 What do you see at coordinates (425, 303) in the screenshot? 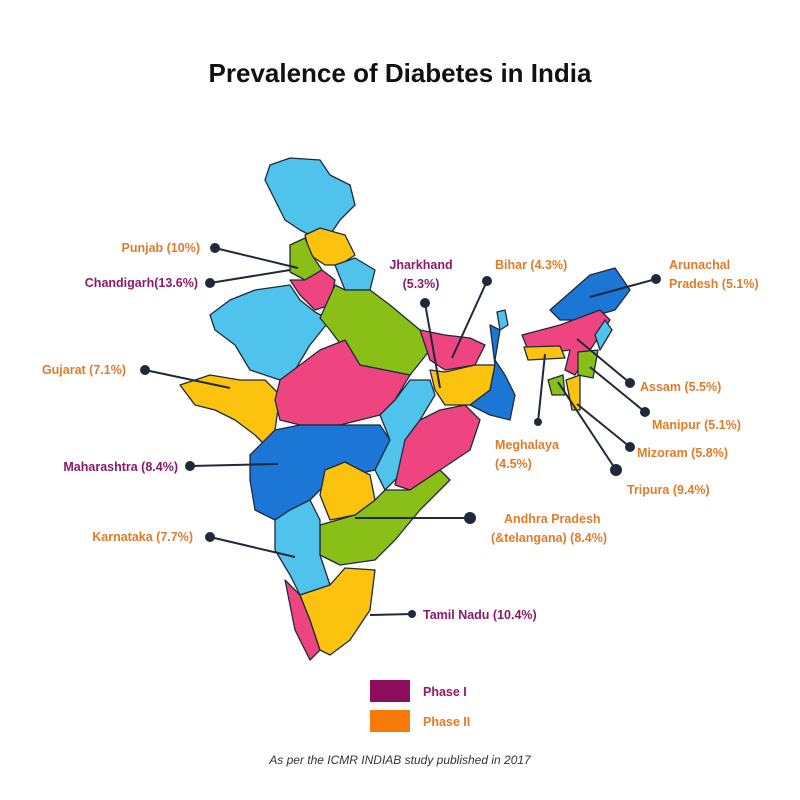
I see `dot-jharkhand` at bounding box center [425, 303].